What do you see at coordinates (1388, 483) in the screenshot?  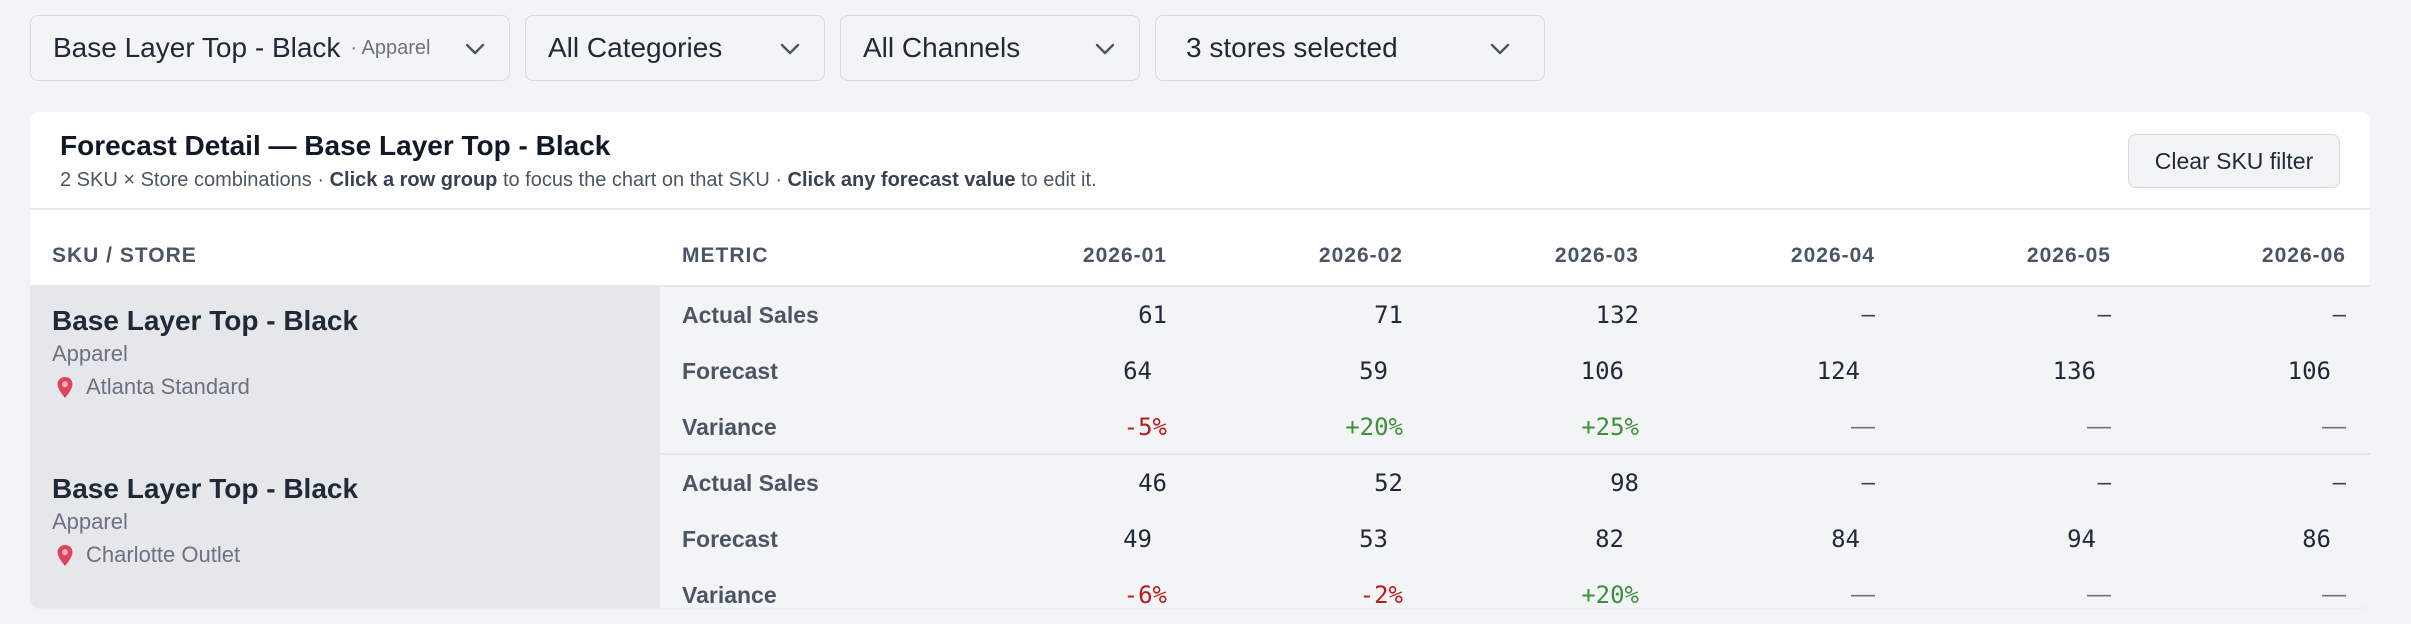 I see `actual-sales-value: 52` at bounding box center [1388, 483].